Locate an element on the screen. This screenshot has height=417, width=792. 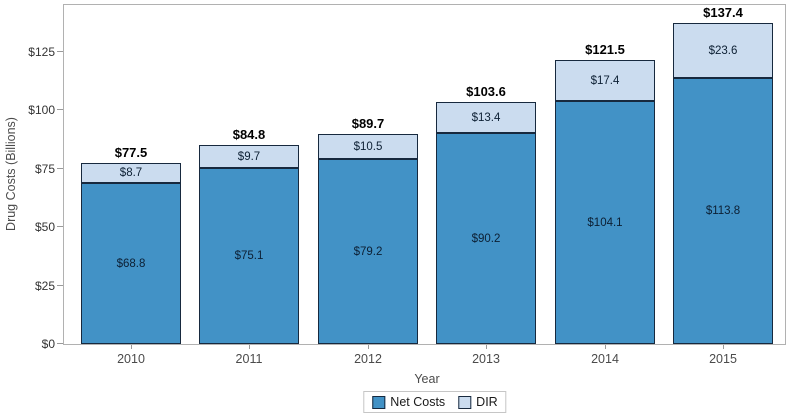
bar-2012: $79.2 $10.5 $89.7 is located at coordinates (368, 230).